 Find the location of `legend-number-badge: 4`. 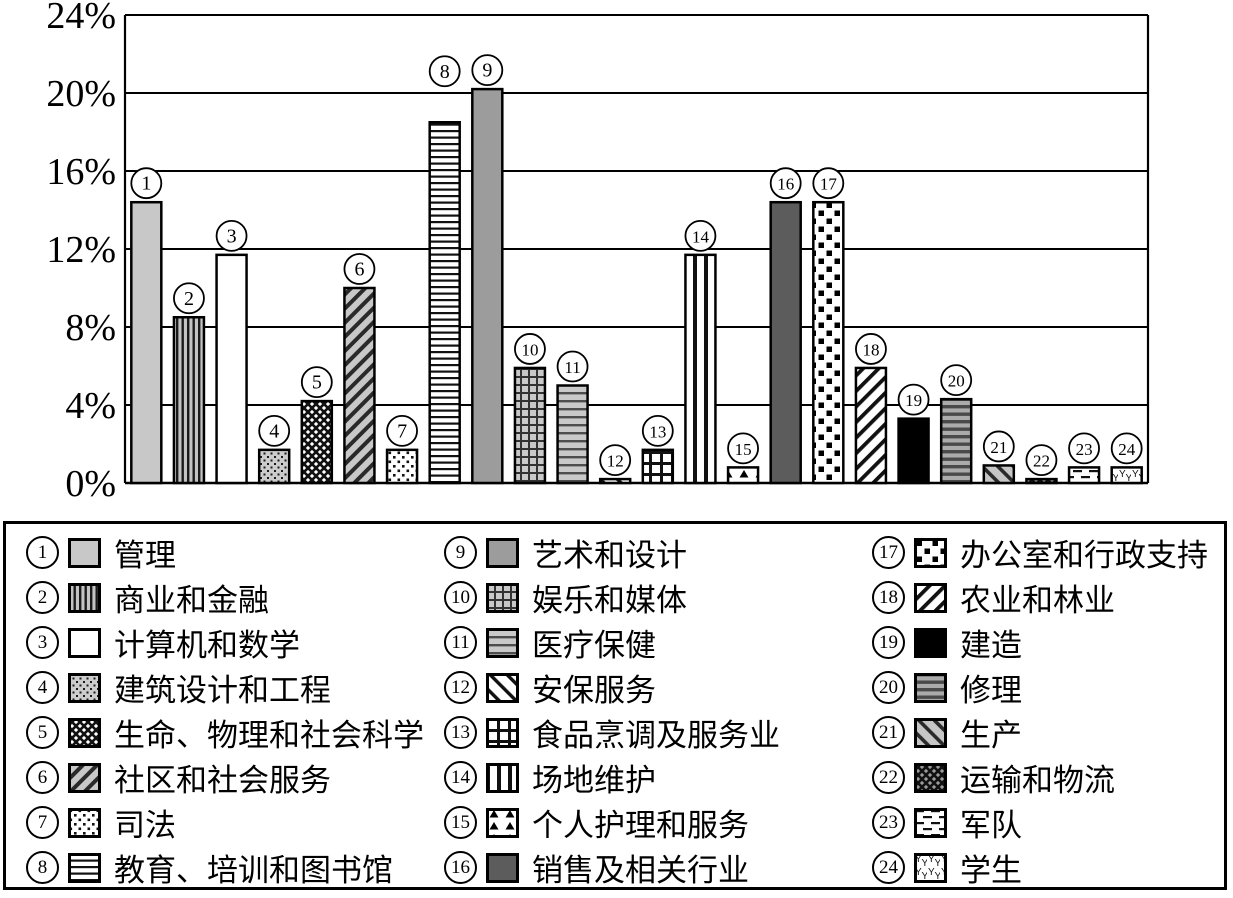

legend-number-badge: 4 is located at coordinates (42, 687).